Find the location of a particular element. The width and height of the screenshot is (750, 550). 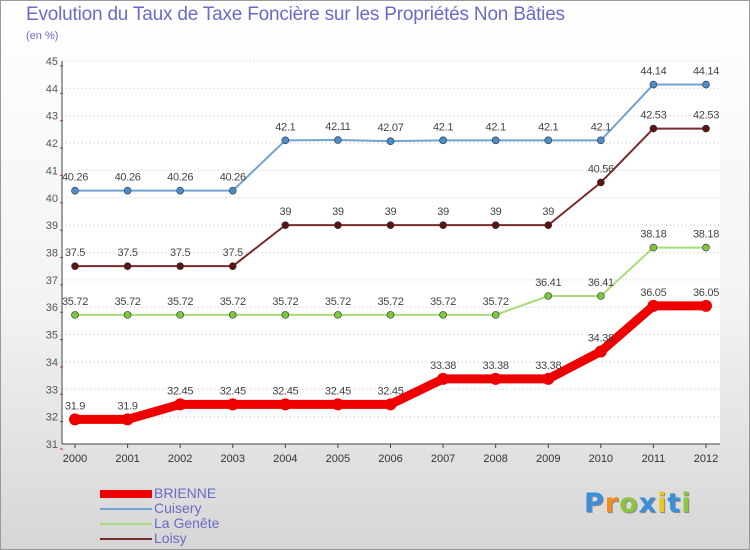

x-tick-label: 2008 is located at coordinates (495, 459).